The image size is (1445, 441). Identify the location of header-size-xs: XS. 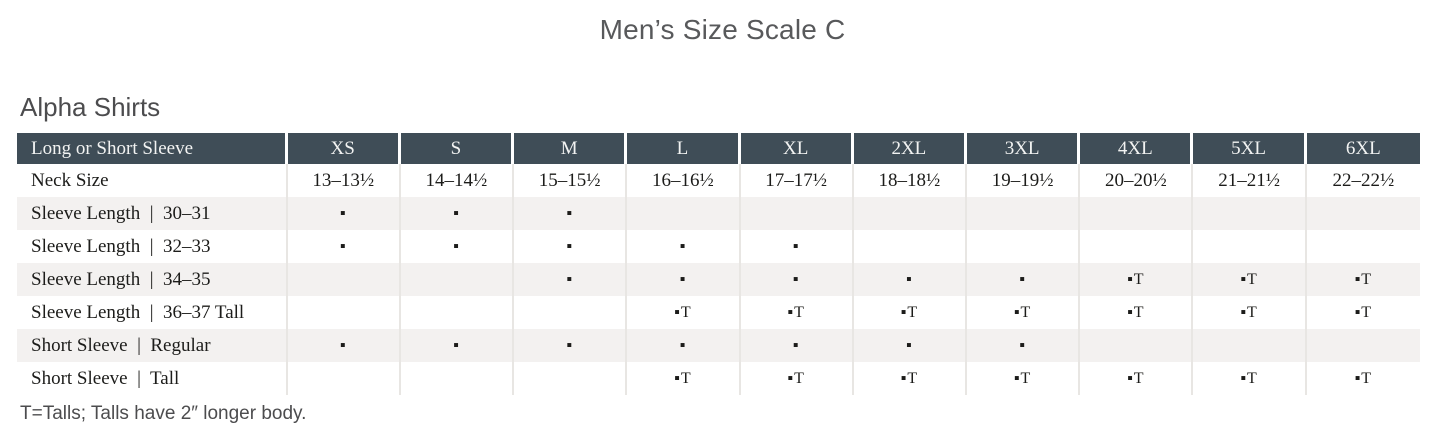
(344, 148).